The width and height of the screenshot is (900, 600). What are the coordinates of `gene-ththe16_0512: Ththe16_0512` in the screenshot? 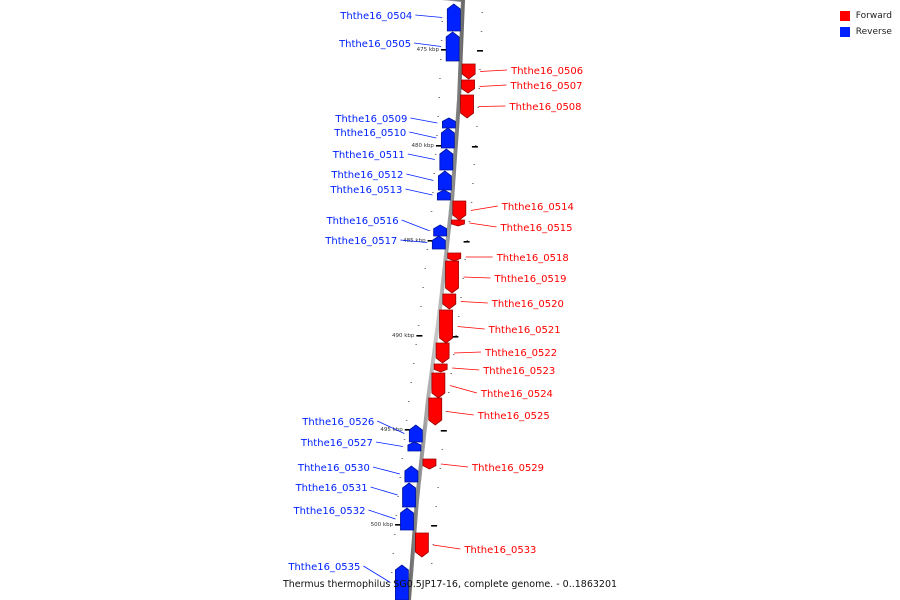 It's located at (391, 180).